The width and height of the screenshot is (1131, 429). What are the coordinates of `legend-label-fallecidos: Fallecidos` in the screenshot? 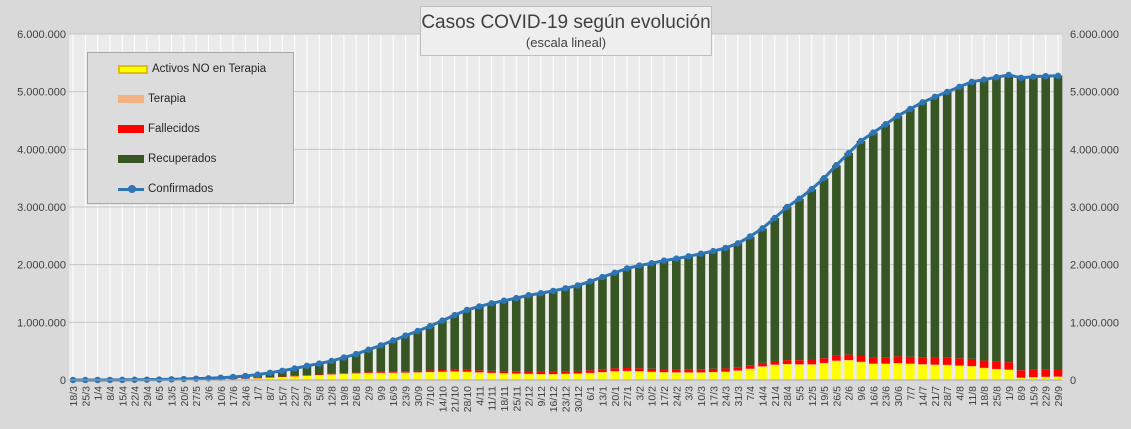 It's located at (174, 129).